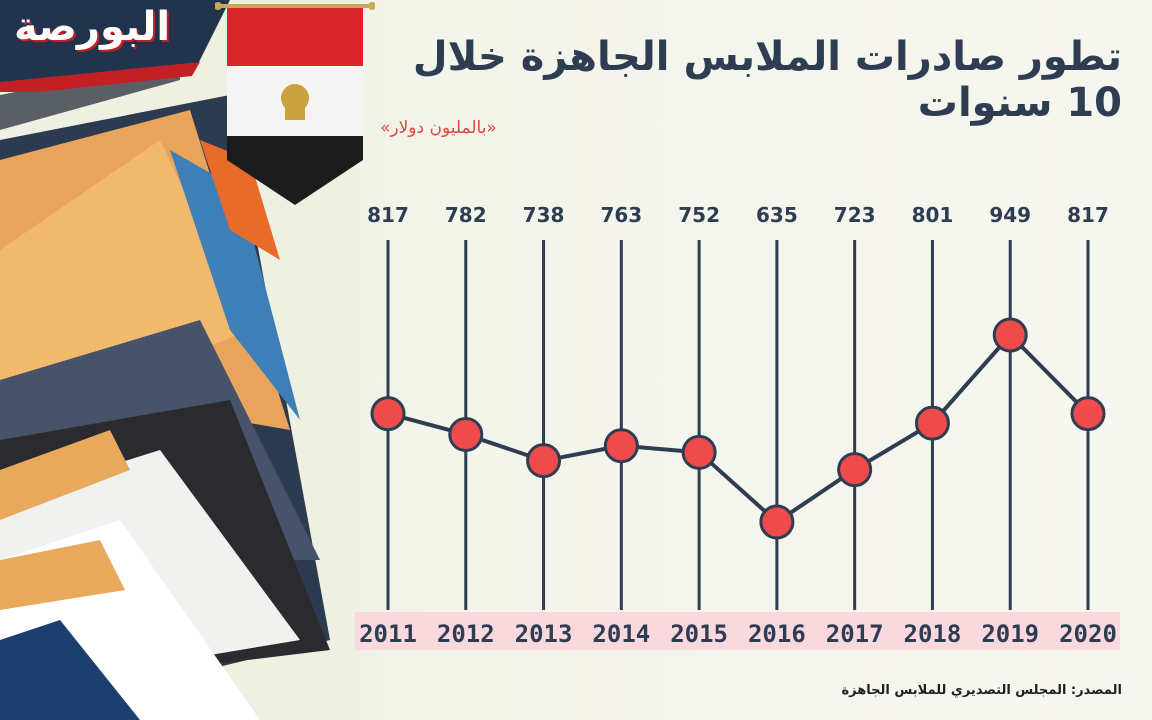  I want to click on marker-2012, so click(466, 434).